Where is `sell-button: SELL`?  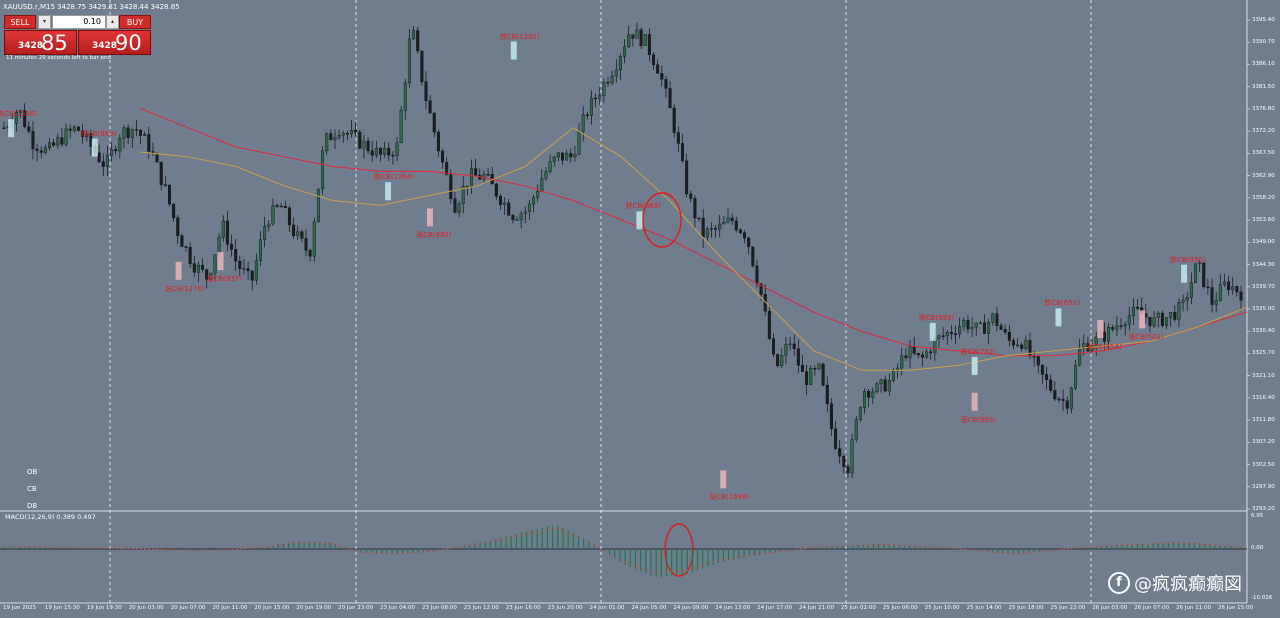 sell-button: SELL is located at coordinates (20, 22).